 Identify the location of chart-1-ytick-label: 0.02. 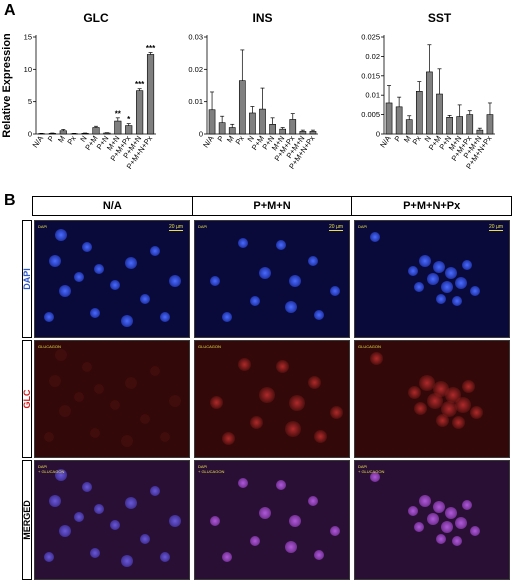
(195, 69).